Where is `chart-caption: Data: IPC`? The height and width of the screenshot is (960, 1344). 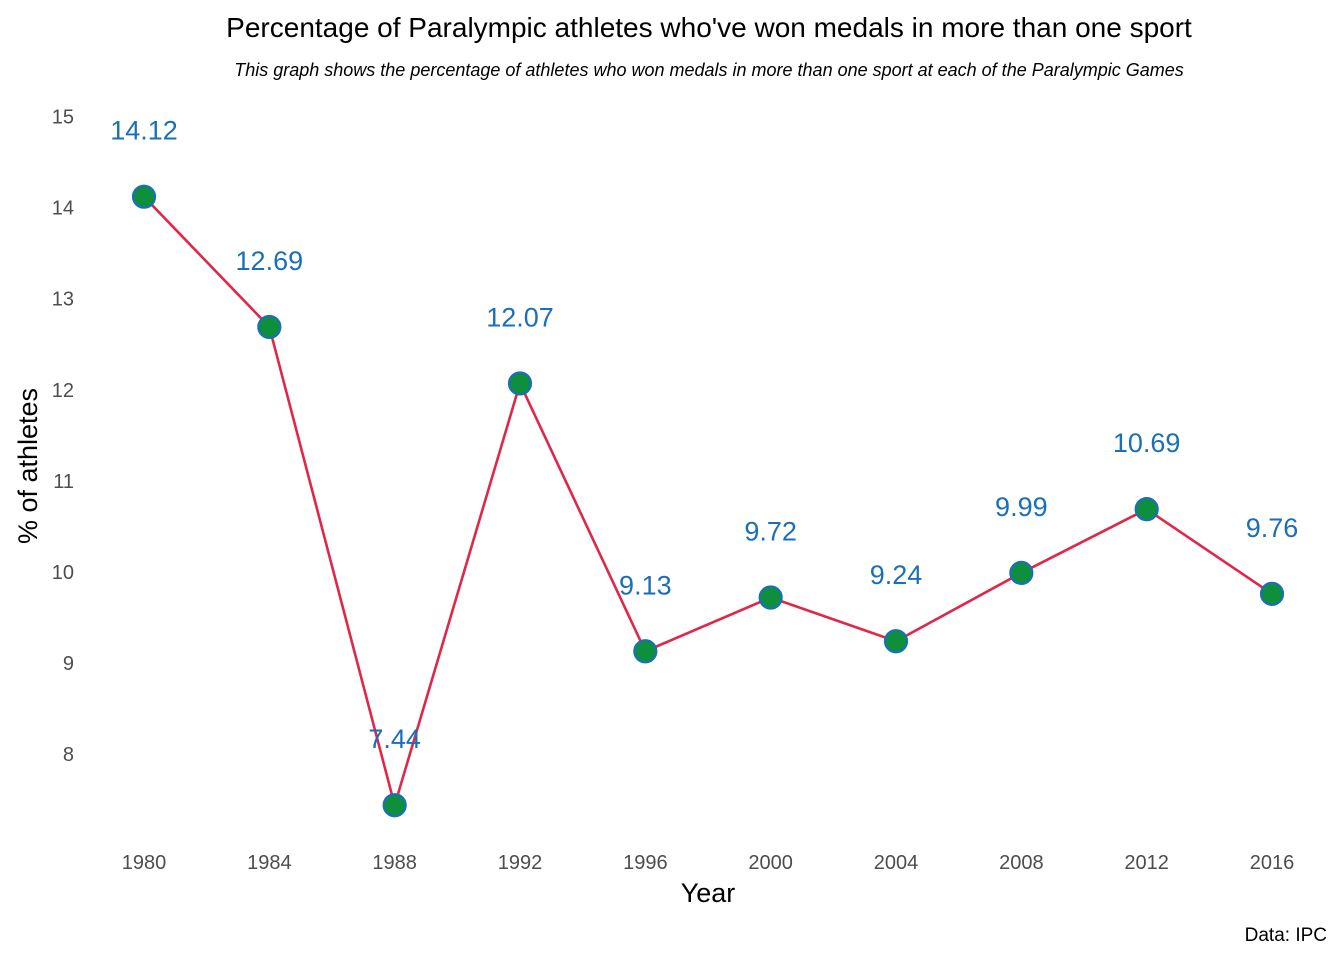 chart-caption: Data: IPC is located at coordinates (1286, 935).